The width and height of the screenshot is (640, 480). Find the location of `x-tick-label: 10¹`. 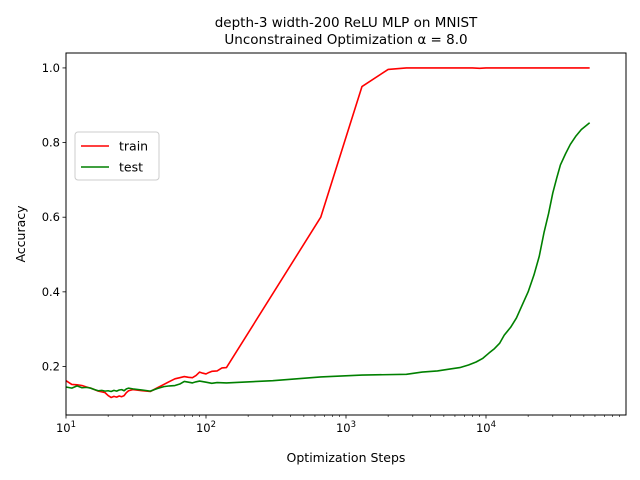

x-tick-label: 10¹ is located at coordinates (66, 427).